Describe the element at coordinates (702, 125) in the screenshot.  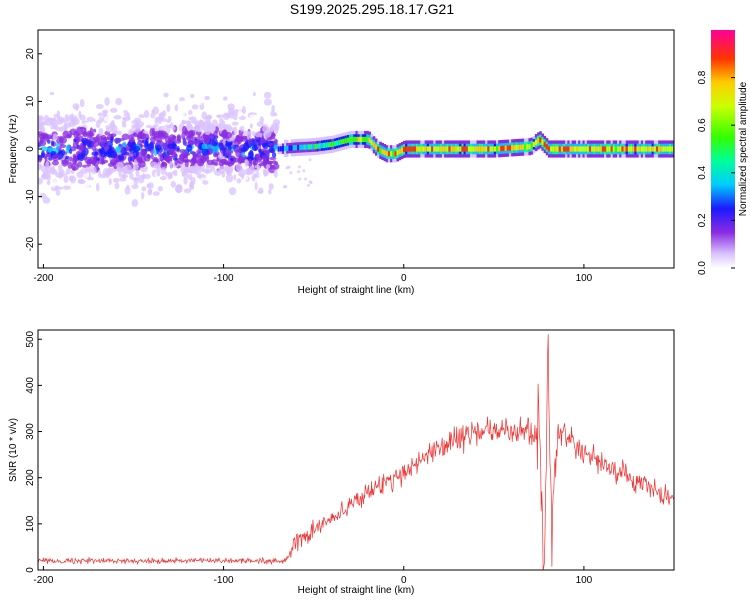
I see `colorbar-tick-label: 0.6` at that location.